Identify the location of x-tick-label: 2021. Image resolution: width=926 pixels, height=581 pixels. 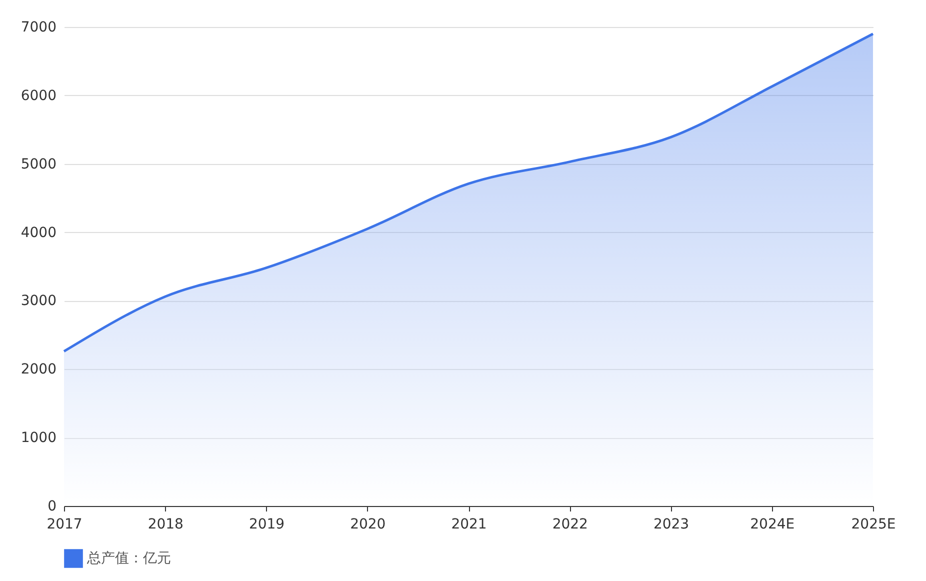
(469, 524).